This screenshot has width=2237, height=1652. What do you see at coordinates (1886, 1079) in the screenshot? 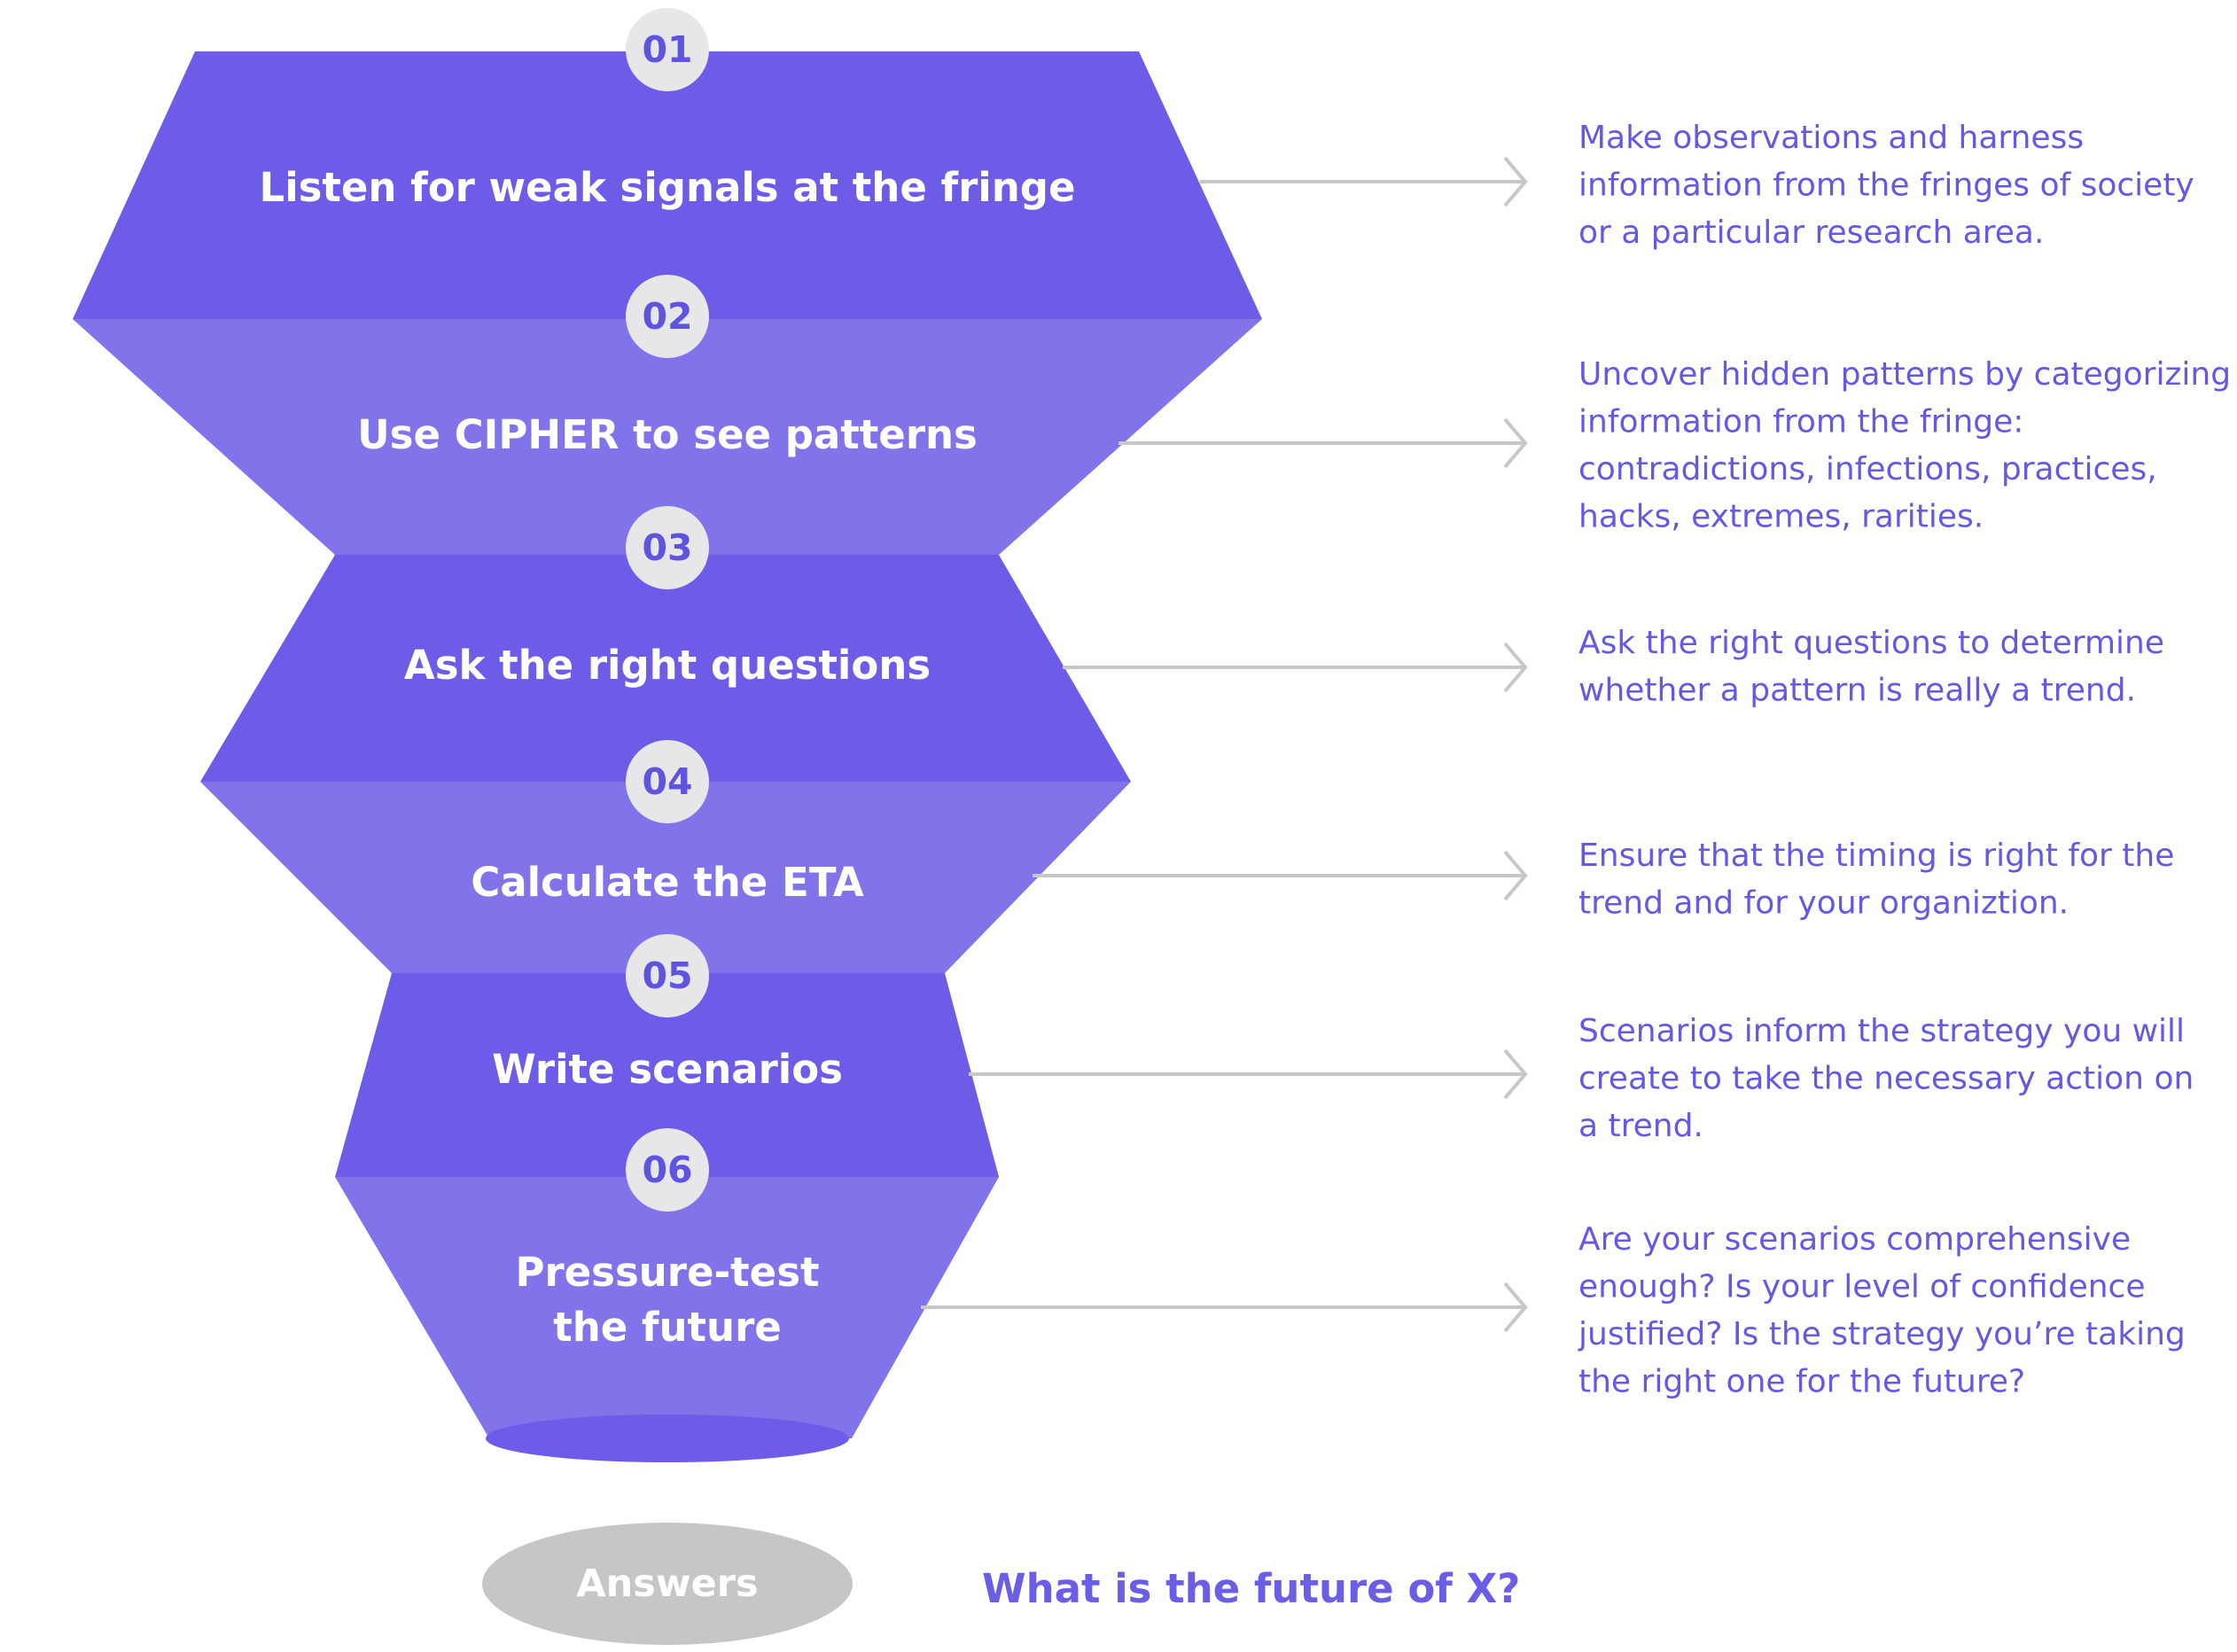
I see `step-5-description: create to take the necessary action on` at bounding box center [1886, 1079].